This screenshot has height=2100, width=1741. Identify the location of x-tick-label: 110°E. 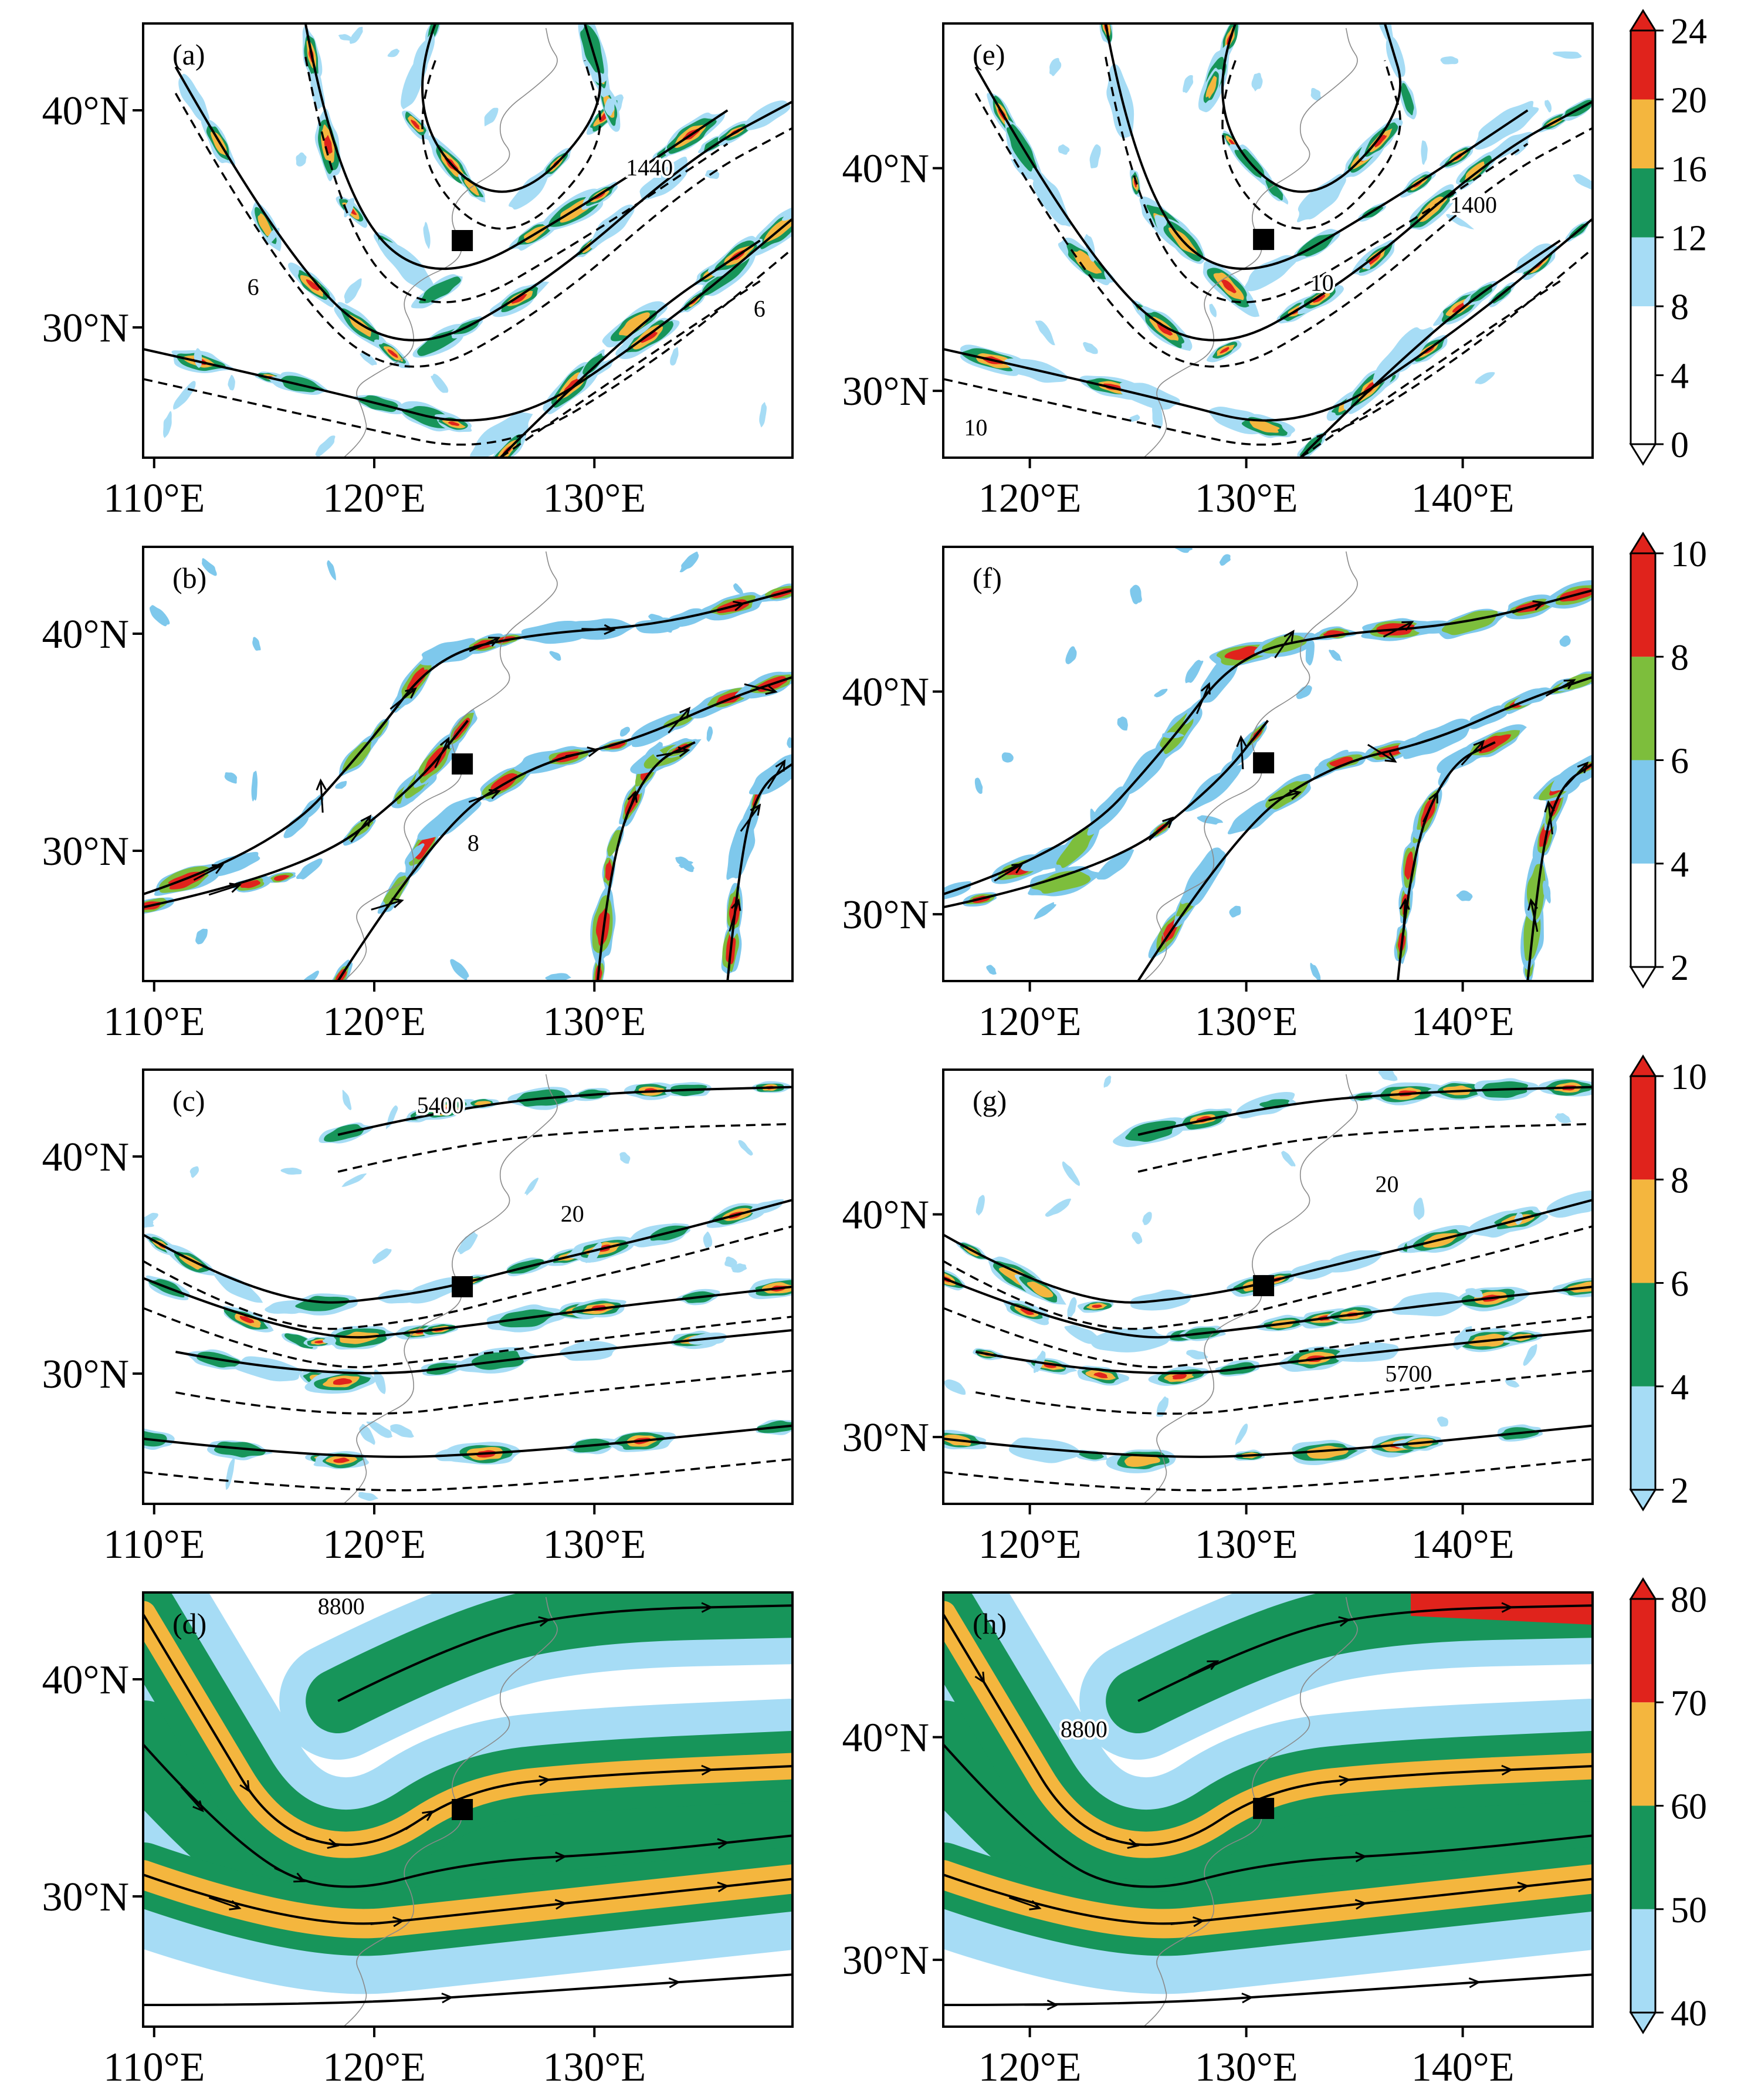
(154, 498).